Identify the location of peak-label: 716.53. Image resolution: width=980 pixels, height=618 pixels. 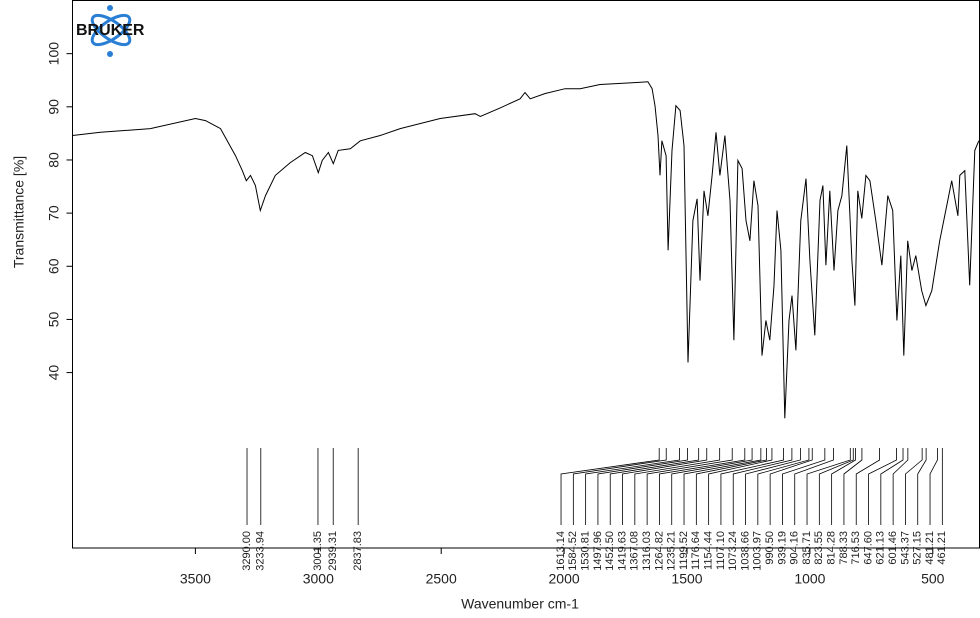
(856, 548).